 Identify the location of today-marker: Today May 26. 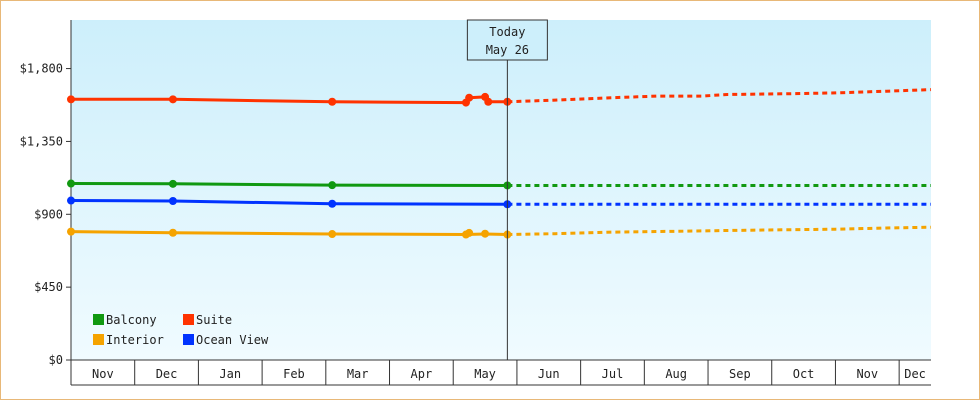
(507, 189).